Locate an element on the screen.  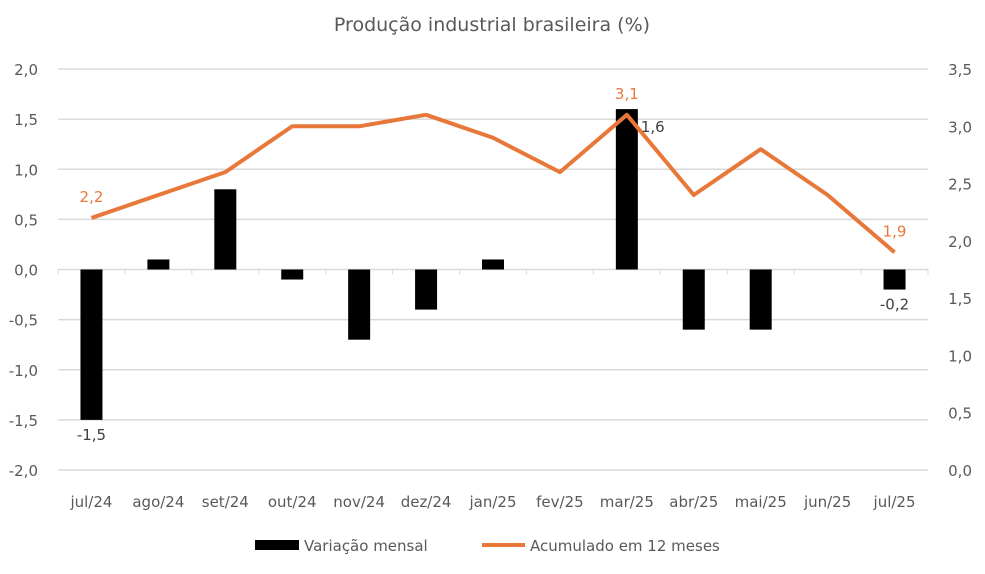
x-tick-label: jul/25 is located at coordinates (894, 502).